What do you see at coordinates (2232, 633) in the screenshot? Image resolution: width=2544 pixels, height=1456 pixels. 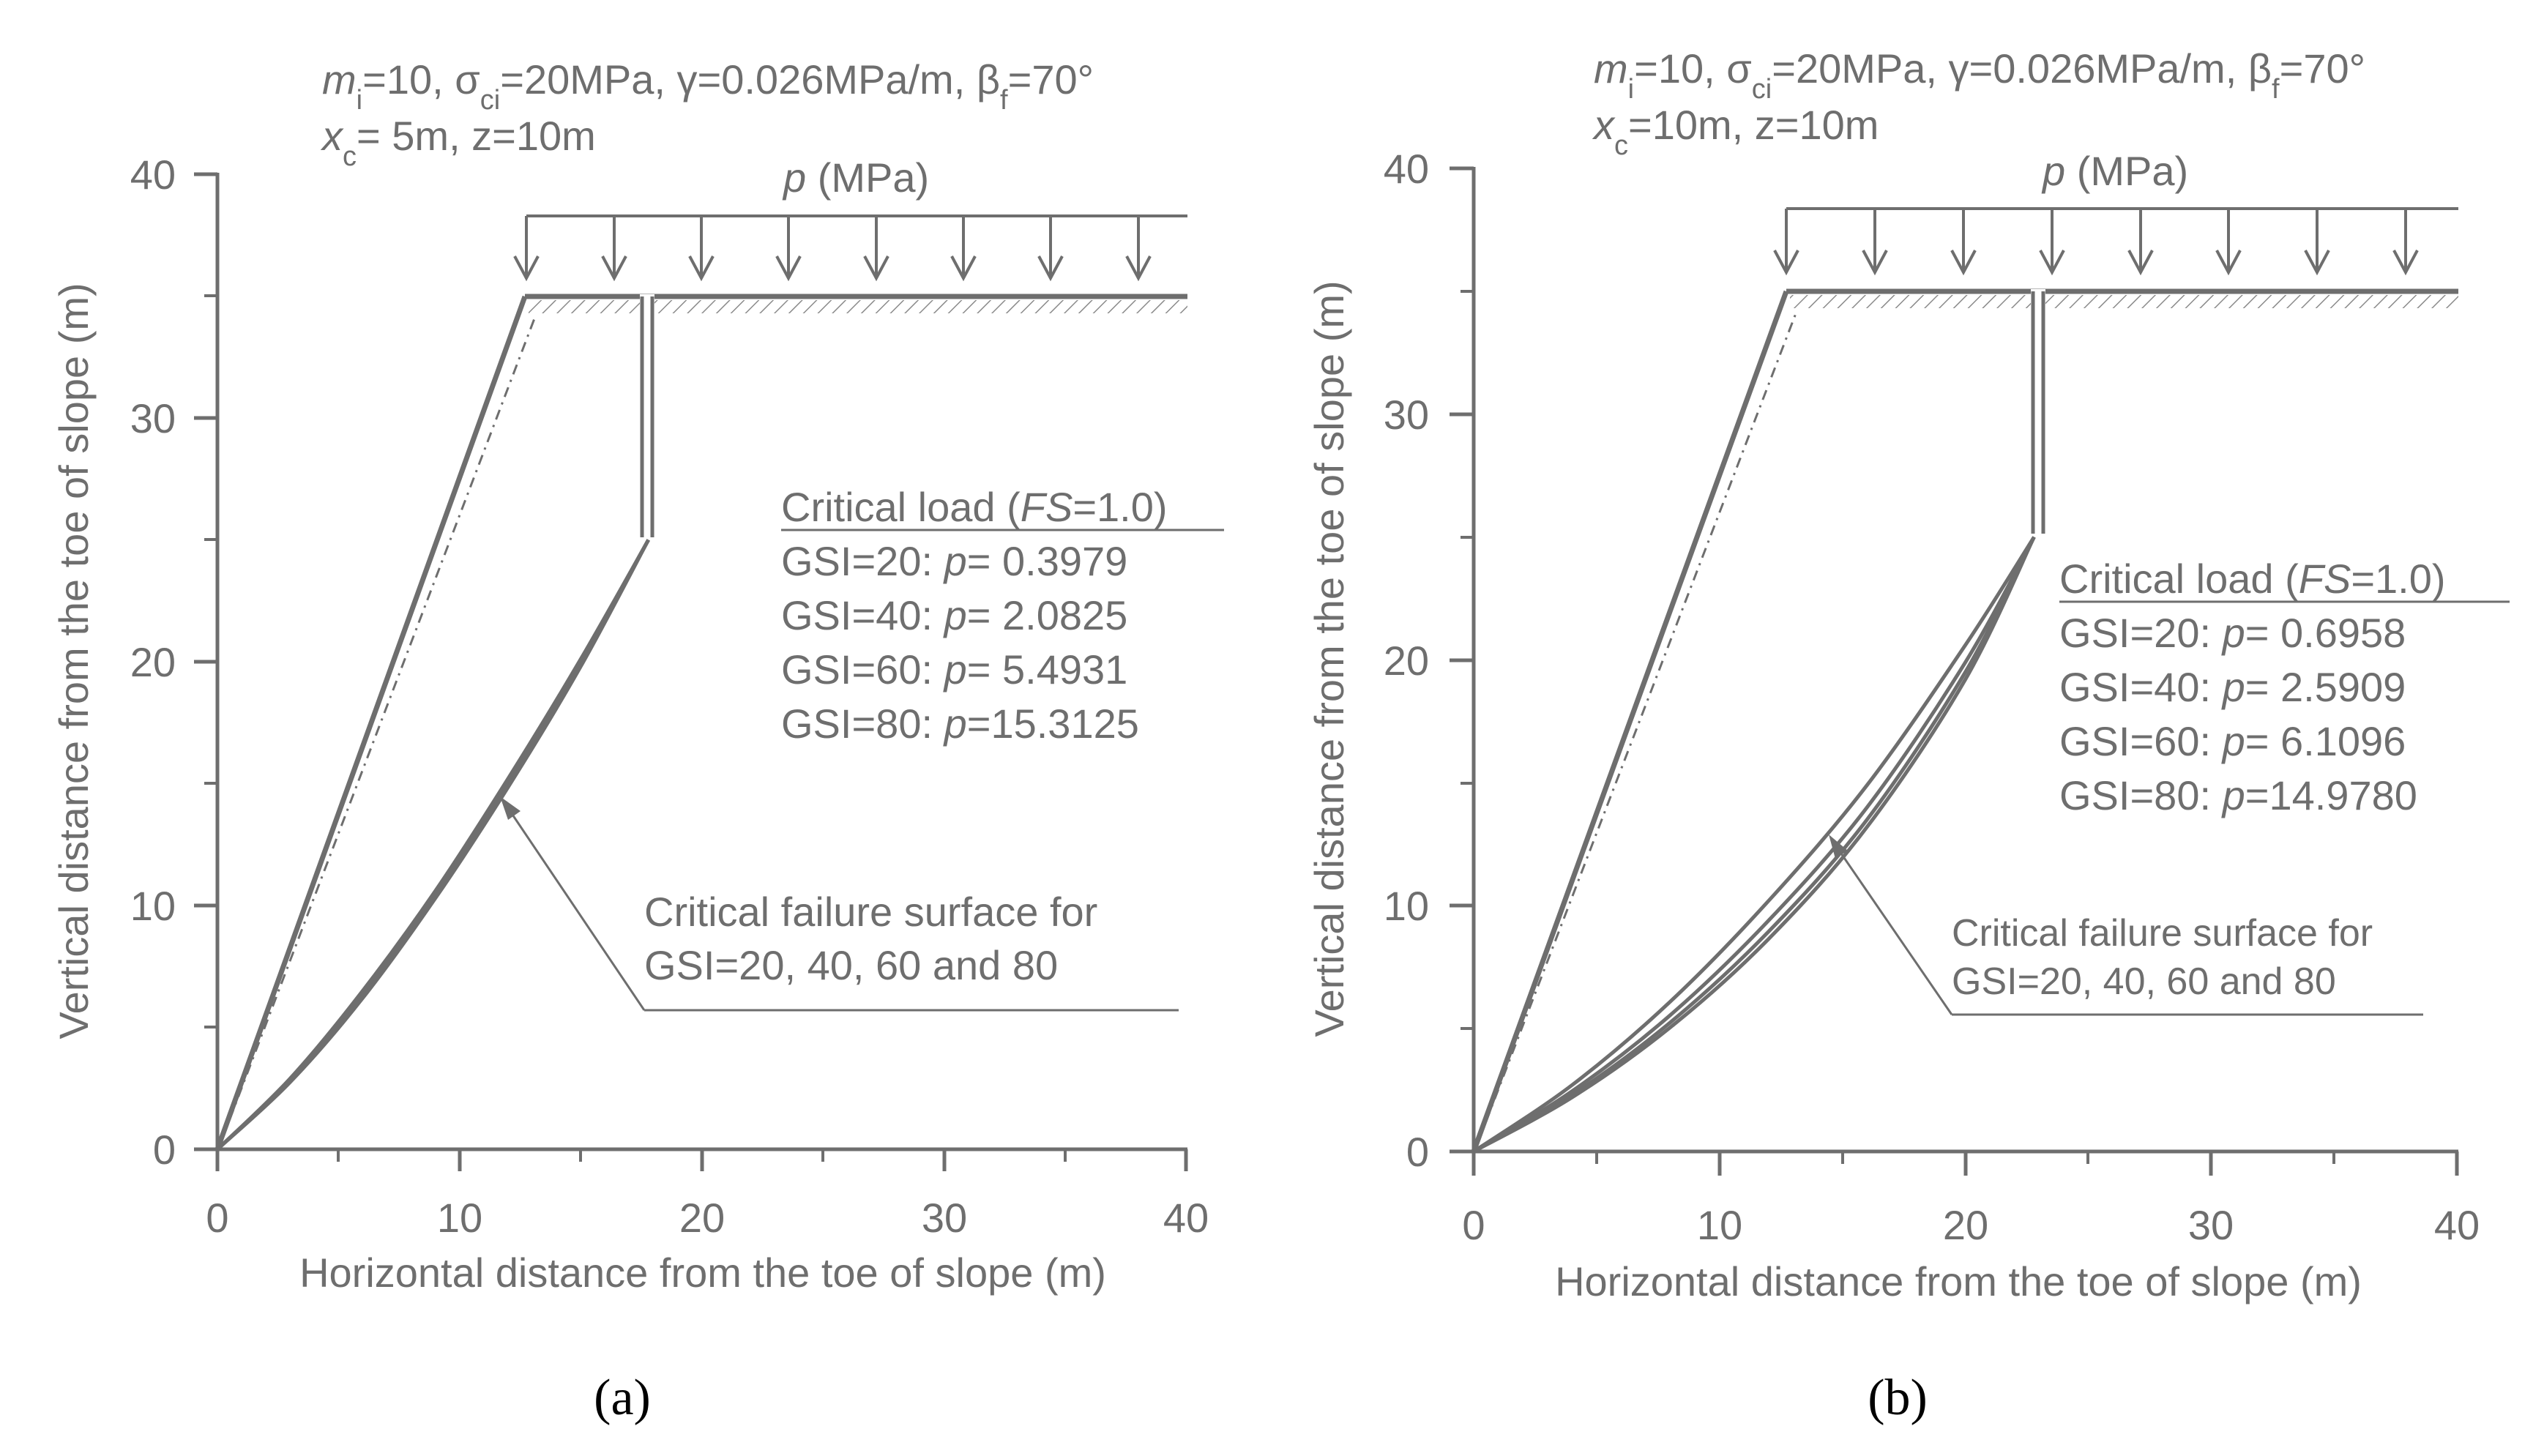 I see `critical-load-row: GSI=20: p= 0.6958` at bounding box center [2232, 633].